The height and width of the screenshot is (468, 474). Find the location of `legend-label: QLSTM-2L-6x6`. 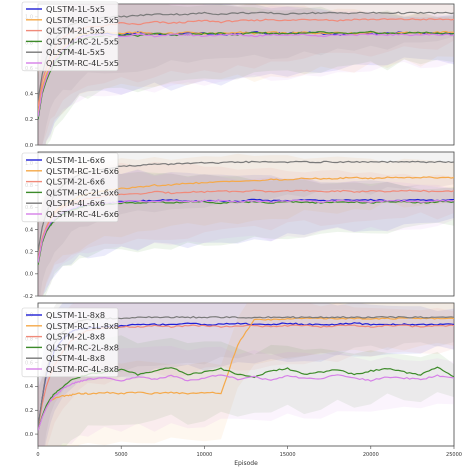

legend-label: QLSTM-2L-6x6 is located at coordinates (75, 182).